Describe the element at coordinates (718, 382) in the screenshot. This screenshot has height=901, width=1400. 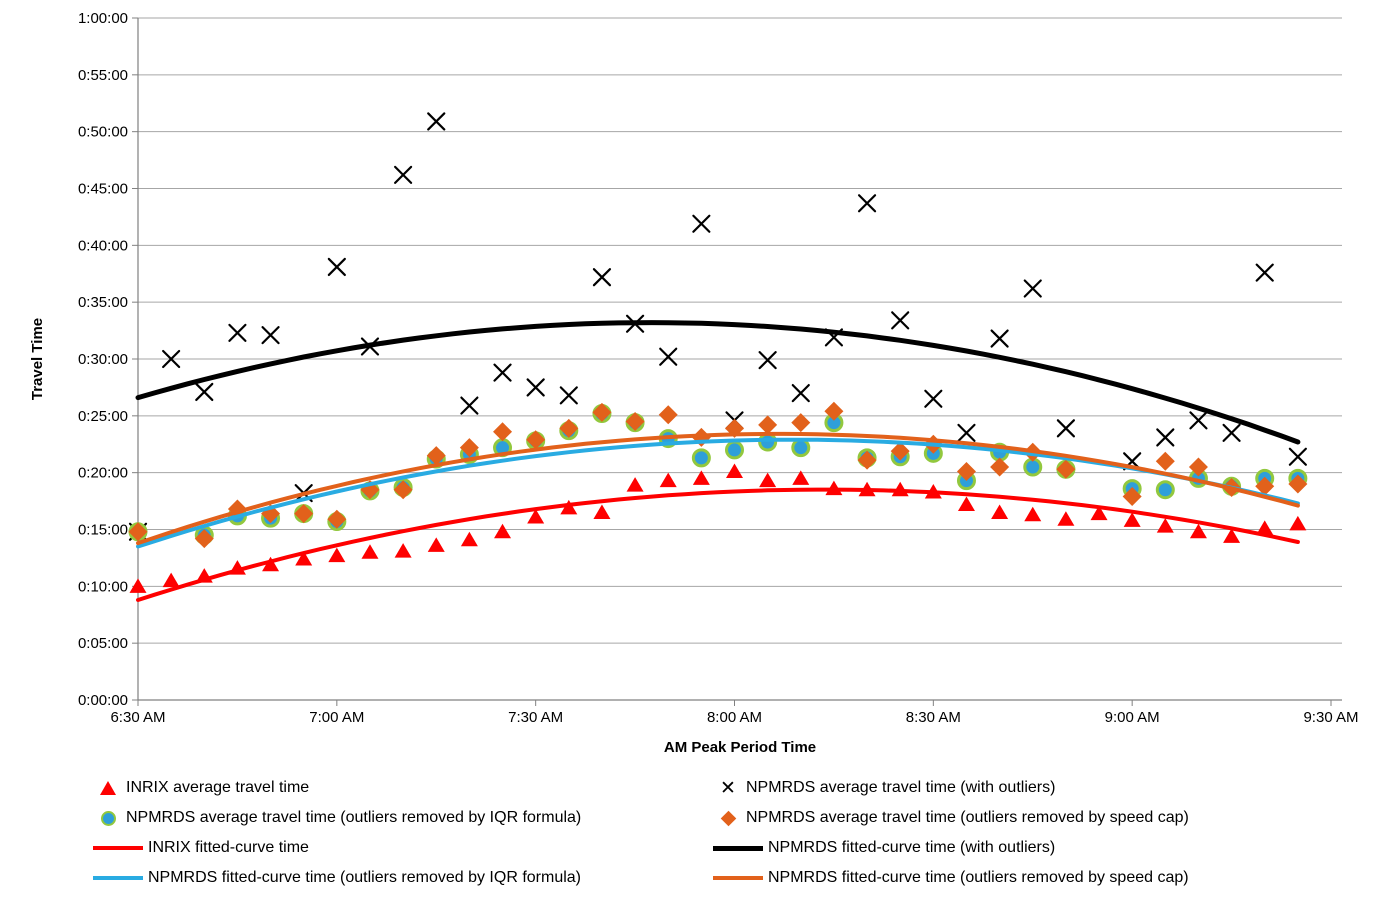
I see `fitted-curve-npmrds_fit_with_outliers` at that location.